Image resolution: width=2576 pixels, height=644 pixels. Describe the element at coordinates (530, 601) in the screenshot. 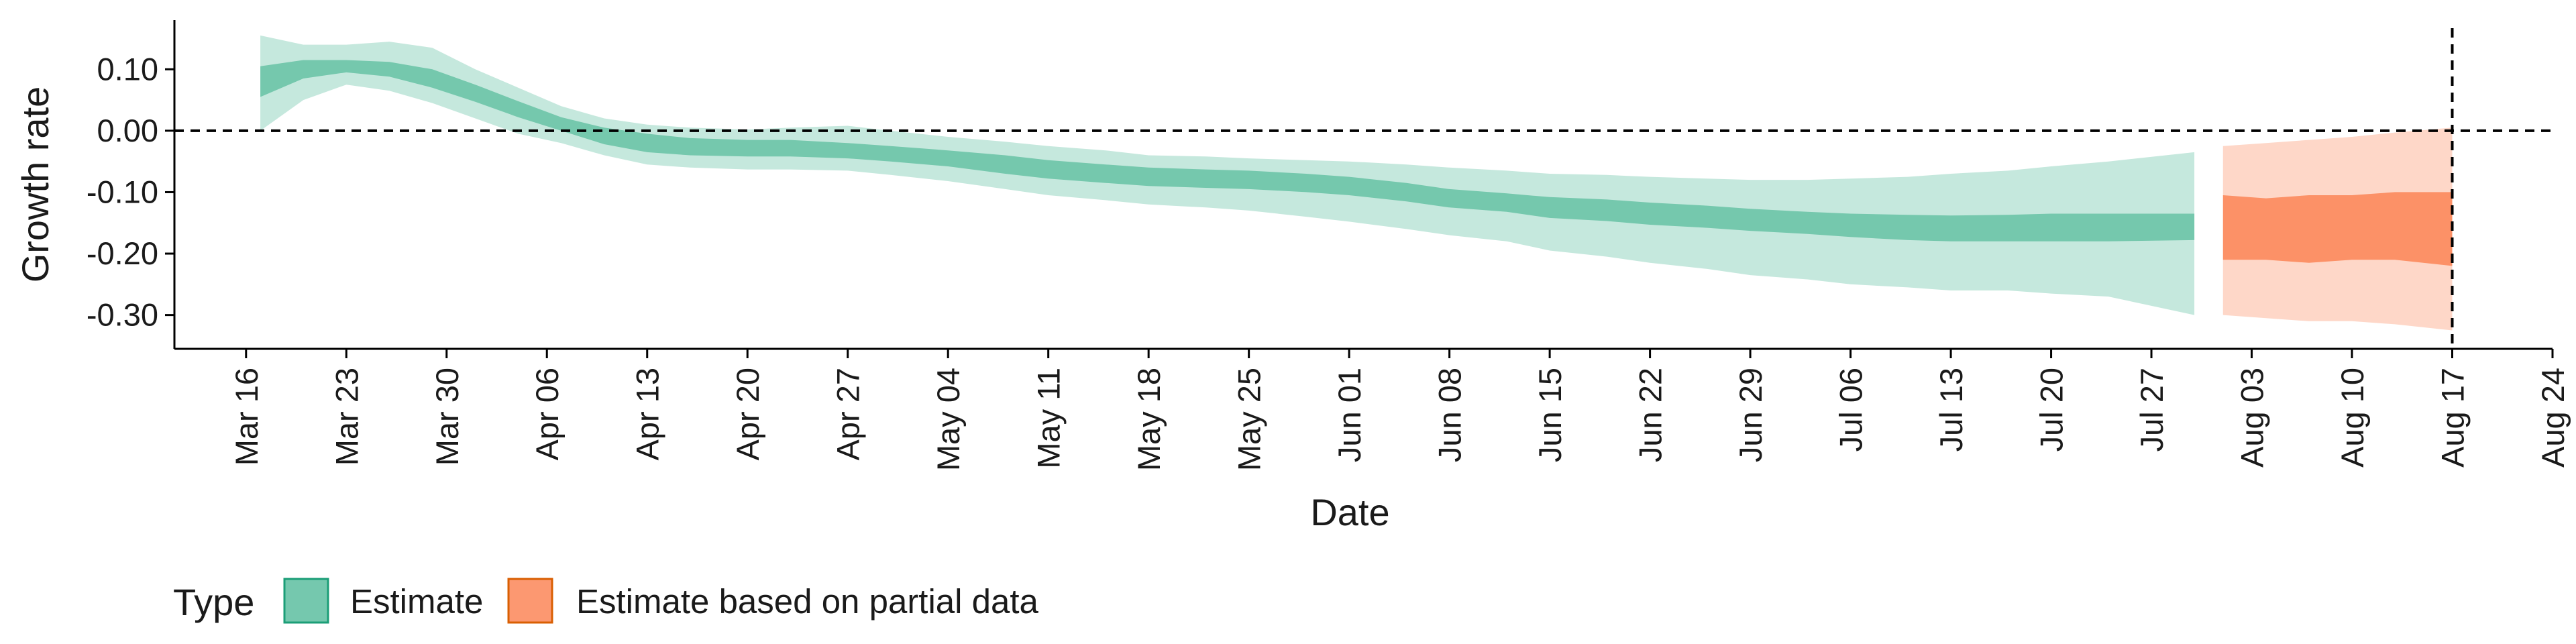

I see `legend-swatch-partial` at that location.